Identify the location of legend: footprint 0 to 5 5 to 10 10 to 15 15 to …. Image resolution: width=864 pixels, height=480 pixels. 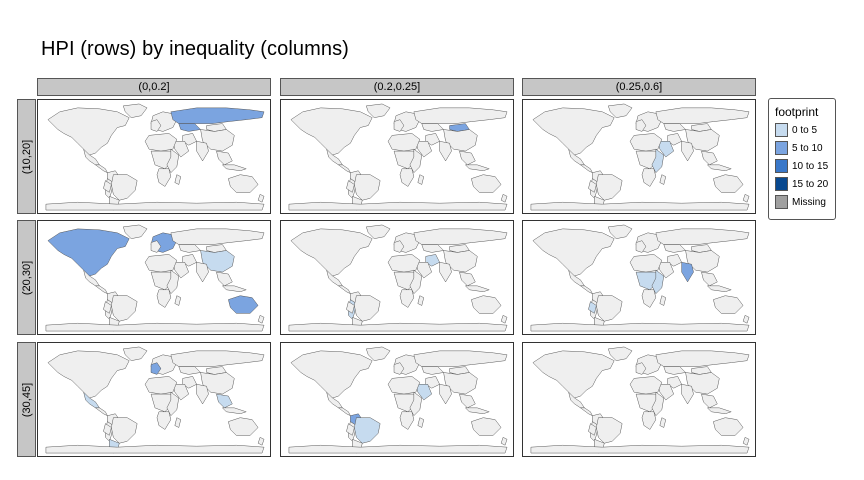
(802, 159).